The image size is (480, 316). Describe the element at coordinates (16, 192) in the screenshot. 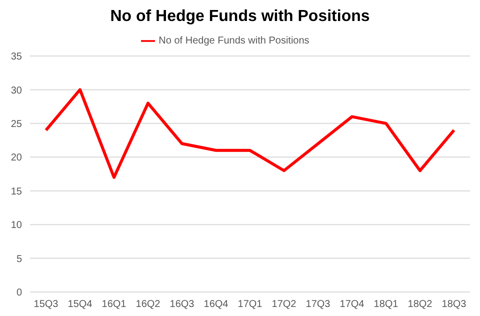

I see `y-tick-label: 15` at that location.